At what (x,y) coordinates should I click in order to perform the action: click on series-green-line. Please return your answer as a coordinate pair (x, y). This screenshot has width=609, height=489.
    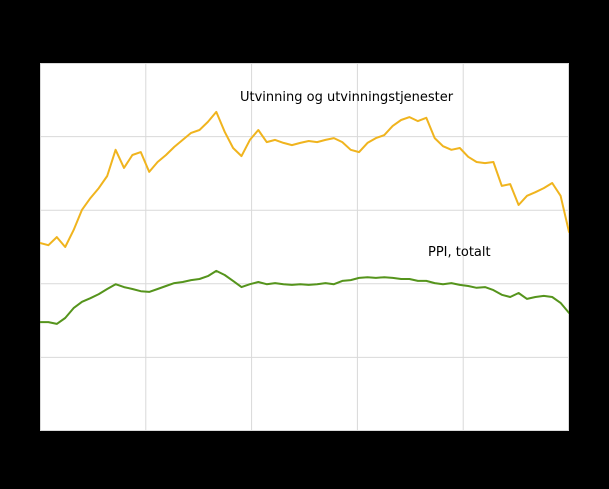
    Looking at the image, I should click on (304, 297).